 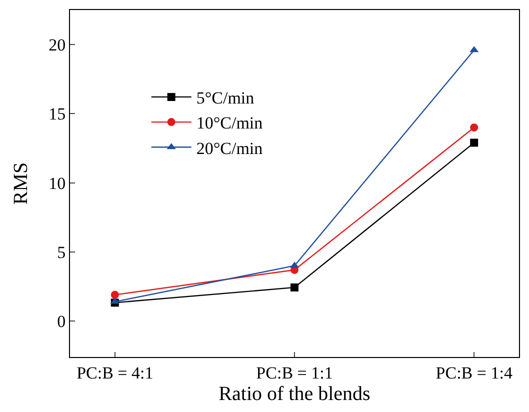 I want to click on y-tick-label: 15, so click(x=57, y=114).